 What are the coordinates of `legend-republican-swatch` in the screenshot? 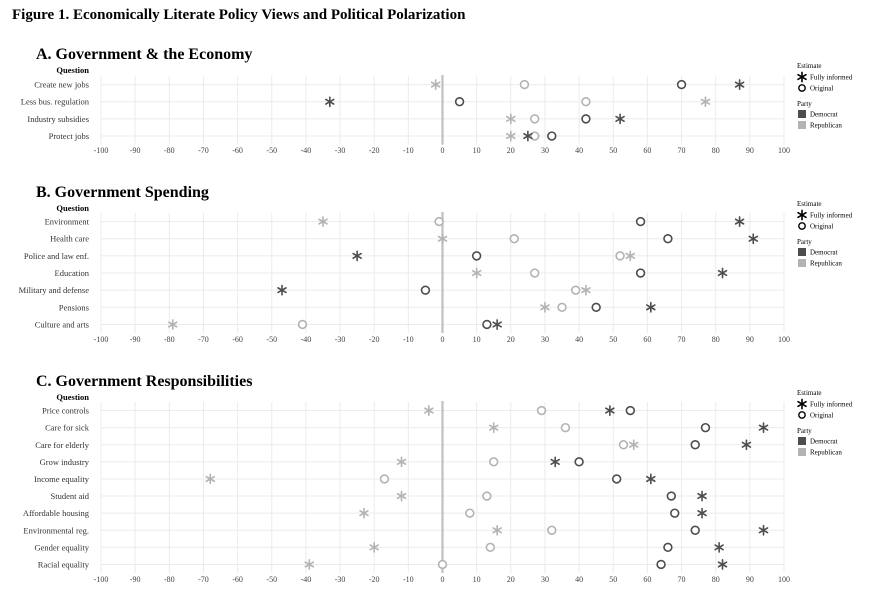 It's located at (802, 452).